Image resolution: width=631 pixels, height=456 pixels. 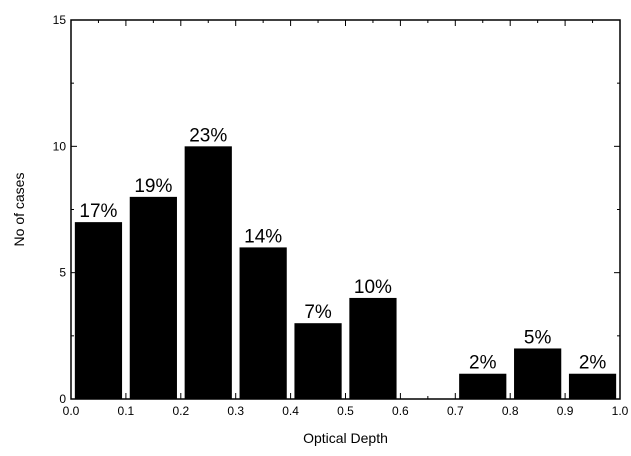 I want to click on x-tick-label: 0.2, so click(x=180, y=411).